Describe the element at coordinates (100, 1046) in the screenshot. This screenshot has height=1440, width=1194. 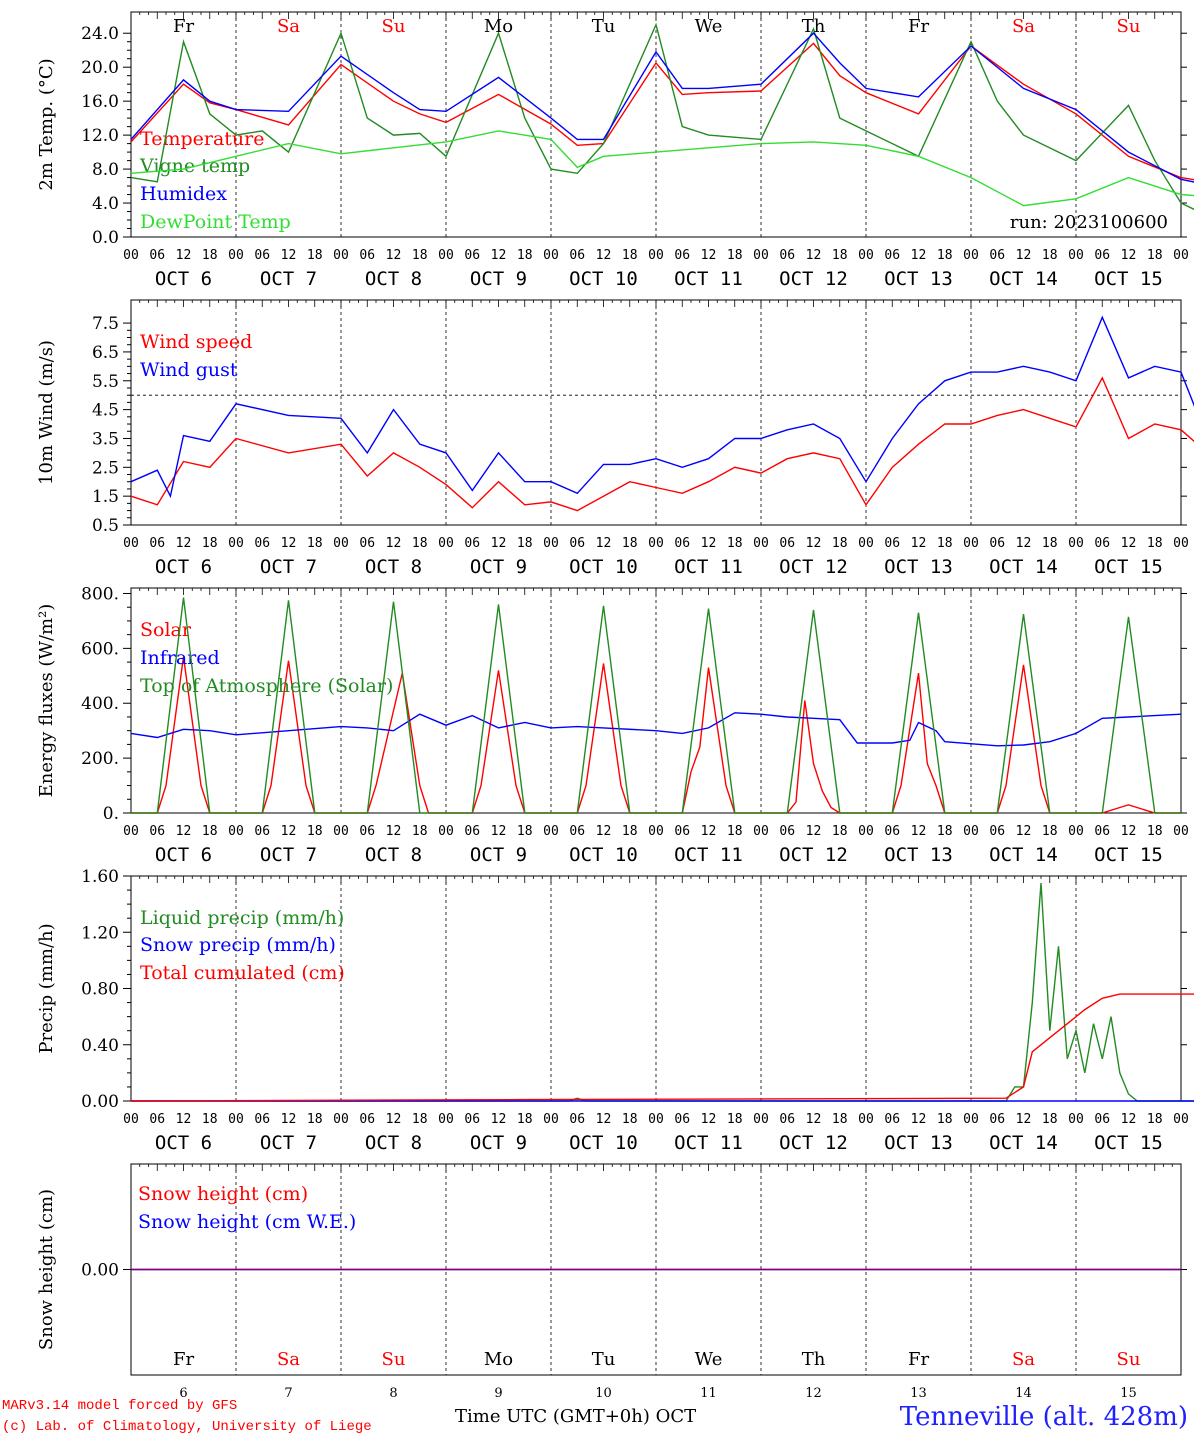
I see `y-tick-label: 0.40` at that location.